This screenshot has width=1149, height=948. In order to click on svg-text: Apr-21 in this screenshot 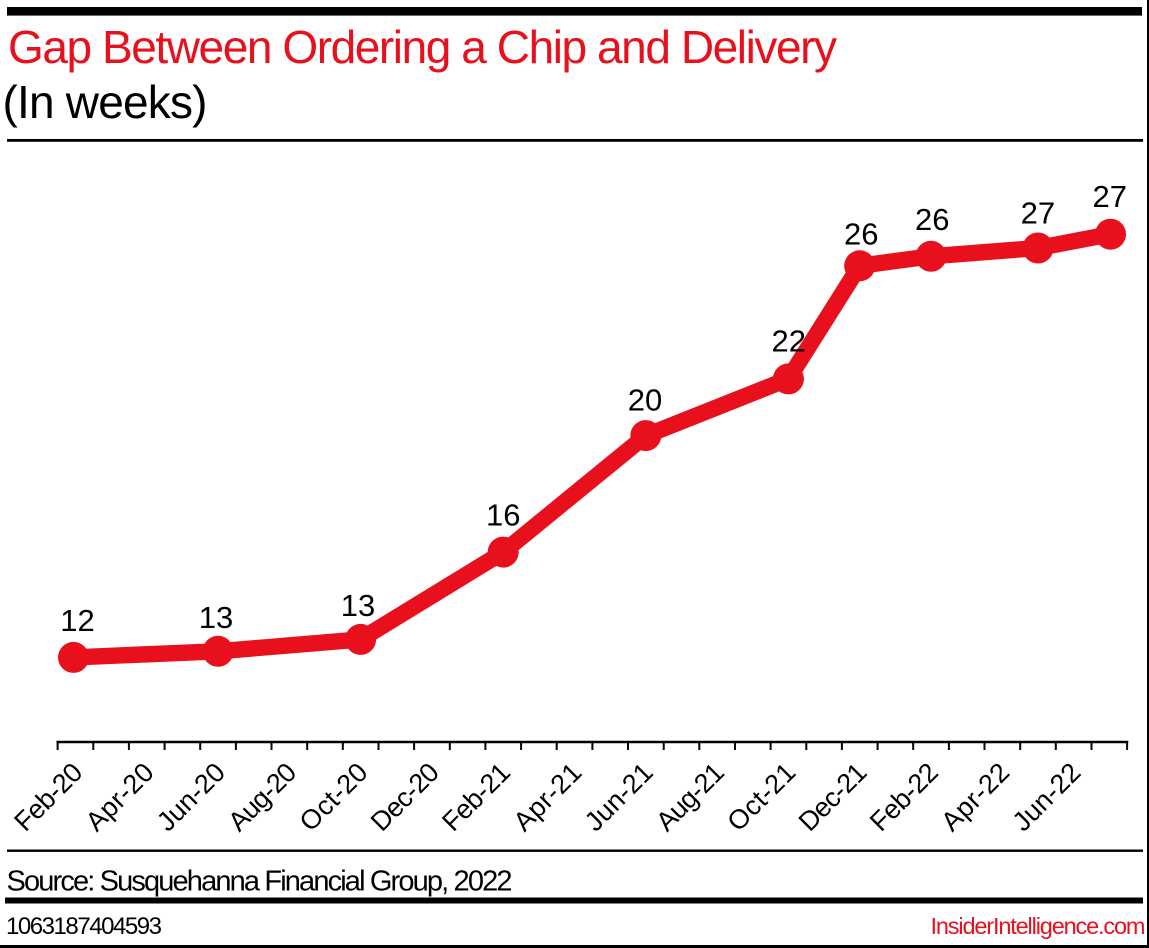, I will do `click(548, 797)`.